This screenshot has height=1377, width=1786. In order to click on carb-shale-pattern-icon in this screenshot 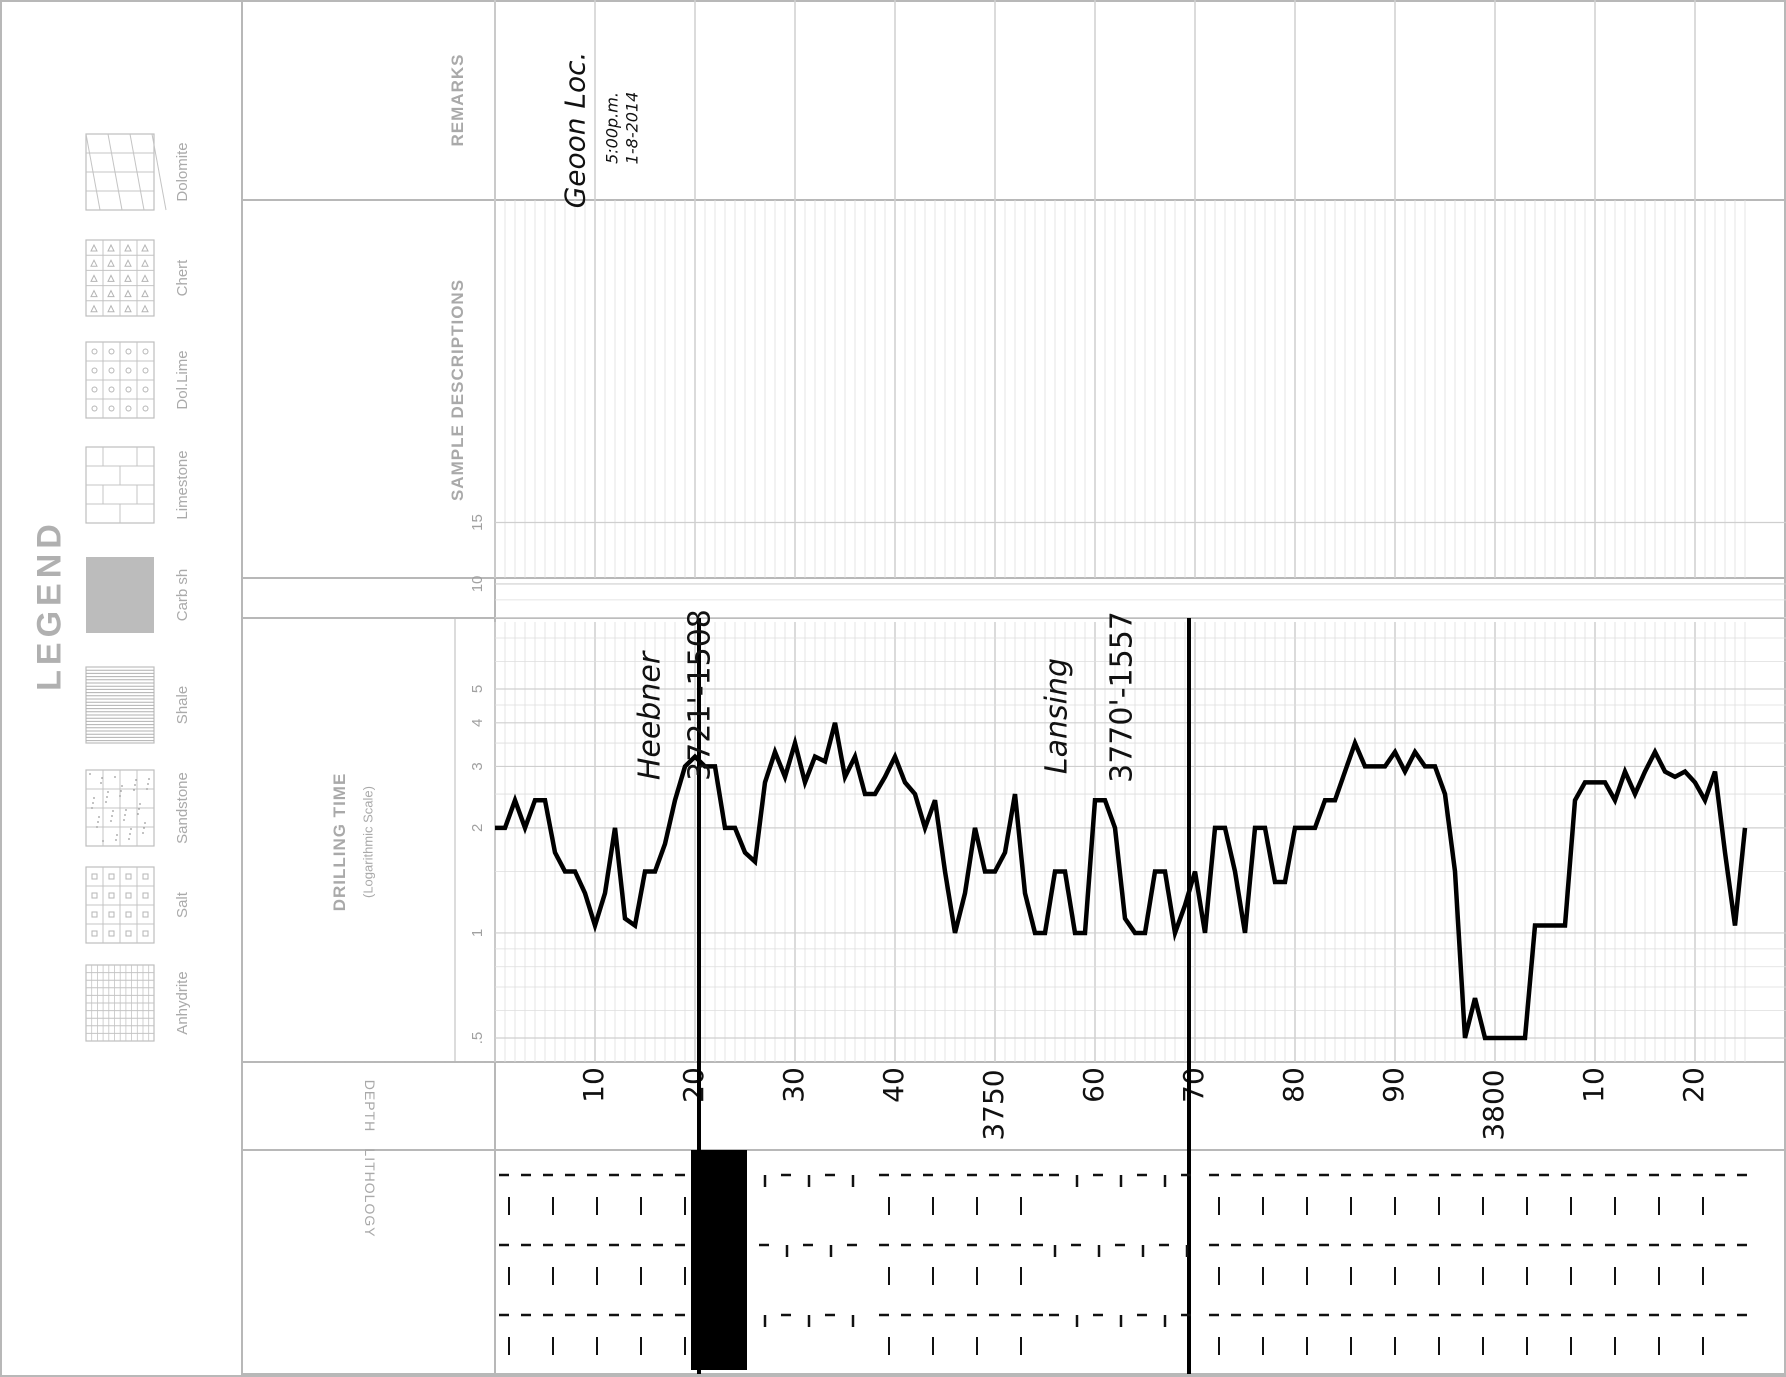, I will do `click(120, 595)`.